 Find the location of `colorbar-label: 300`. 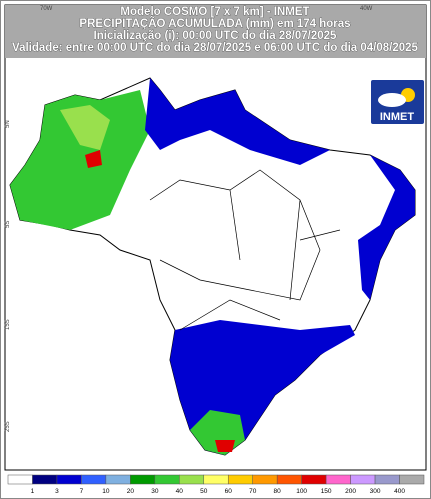

colorbar-label: 300 is located at coordinates (375, 491).